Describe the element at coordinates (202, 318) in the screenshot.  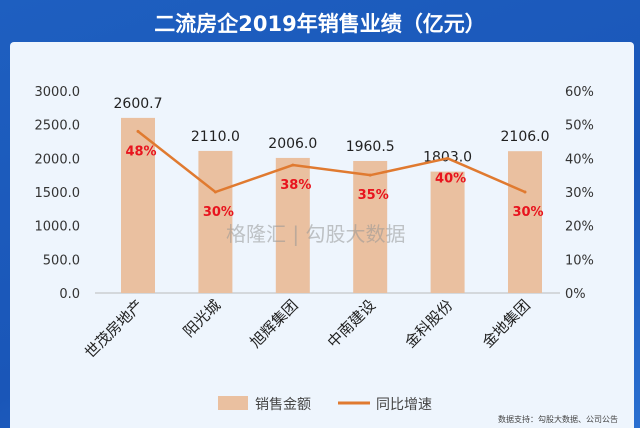
I see `x-tick-label: 阳光城` at that location.